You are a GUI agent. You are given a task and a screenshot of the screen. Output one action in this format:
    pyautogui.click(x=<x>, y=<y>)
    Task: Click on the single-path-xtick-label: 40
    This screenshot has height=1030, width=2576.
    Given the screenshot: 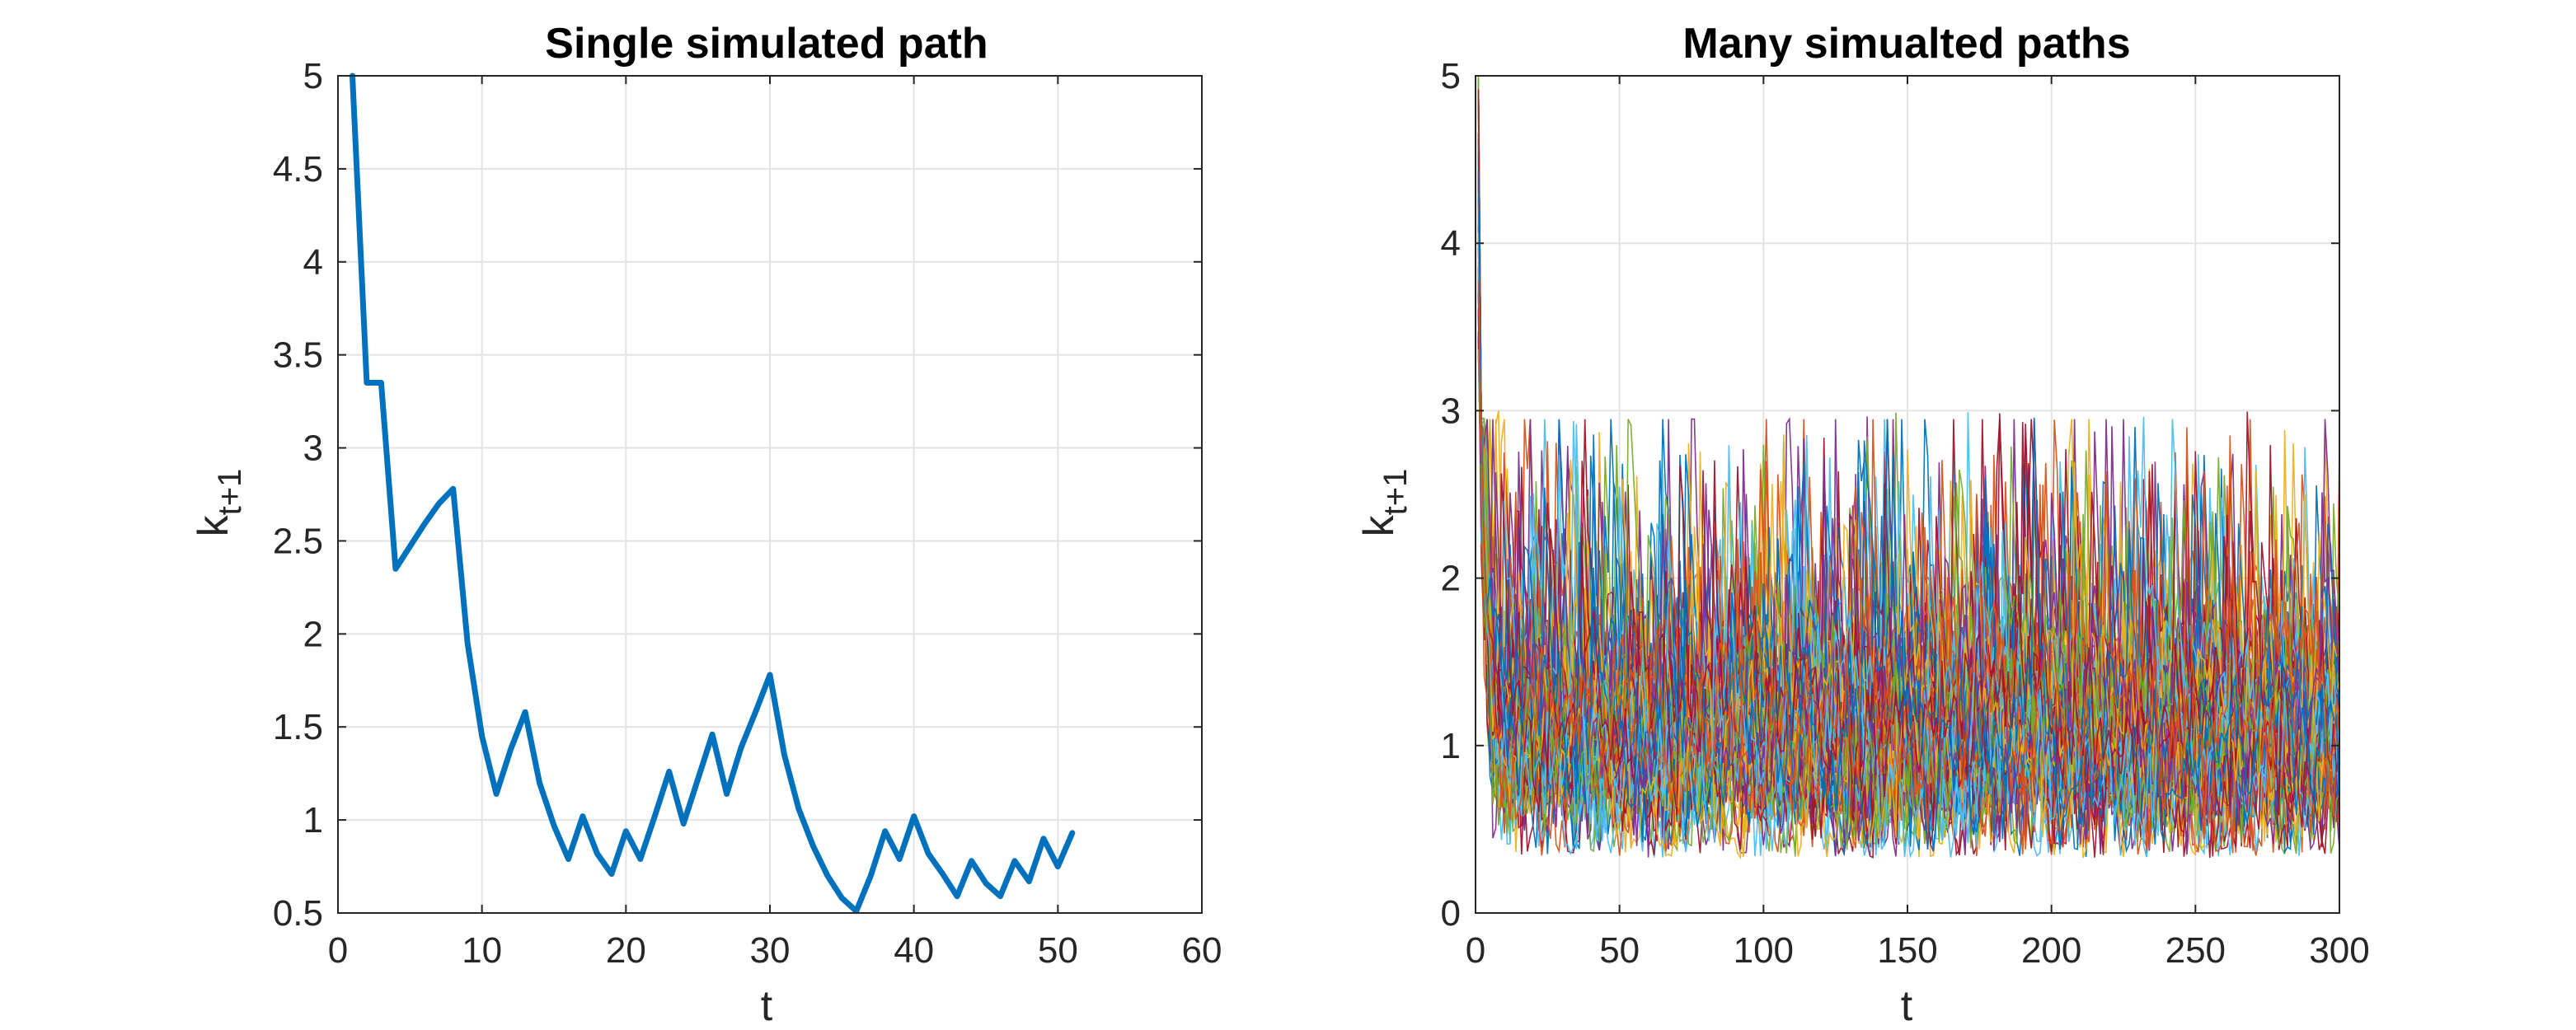 What is the action you would take?
    pyautogui.click(x=914, y=950)
    